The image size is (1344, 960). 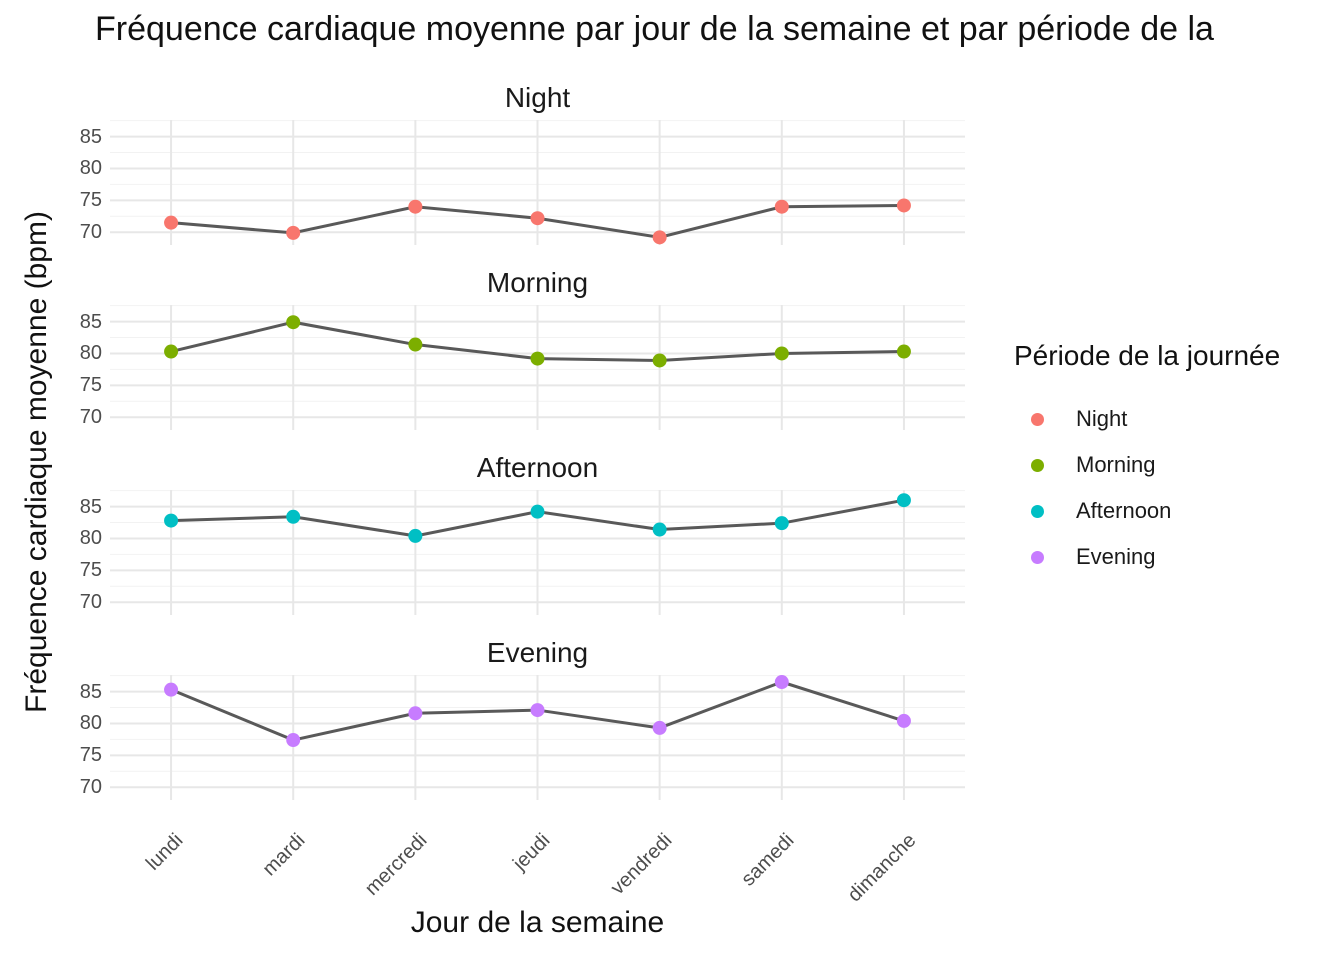 I want to click on data-point-night-mardi, so click(x=293, y=232).